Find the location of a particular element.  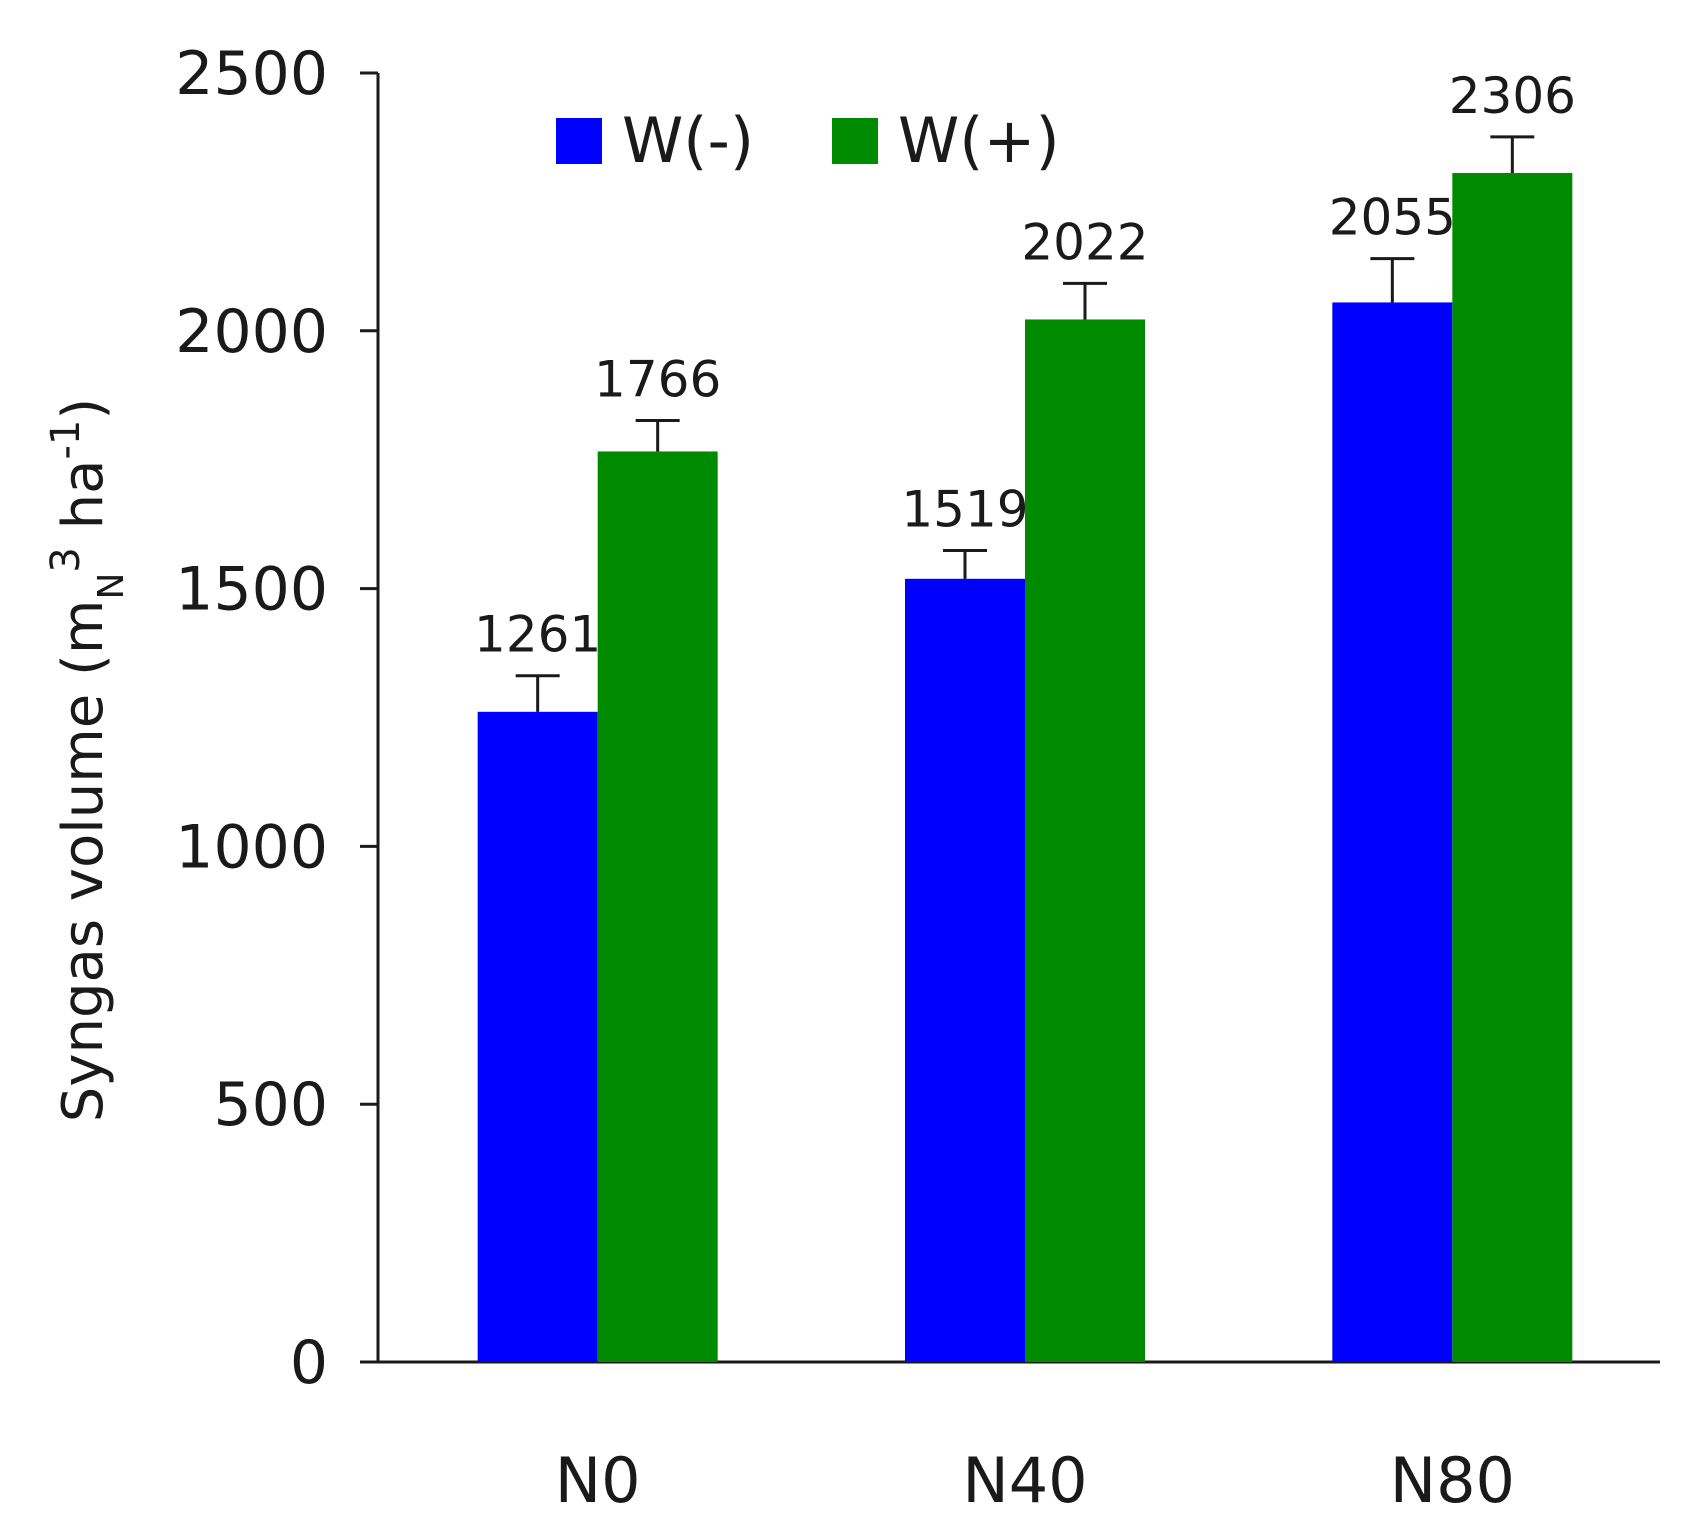

y-axis: 0 500 1000 1500 2000 2500 is located at coordinates (277, 718).